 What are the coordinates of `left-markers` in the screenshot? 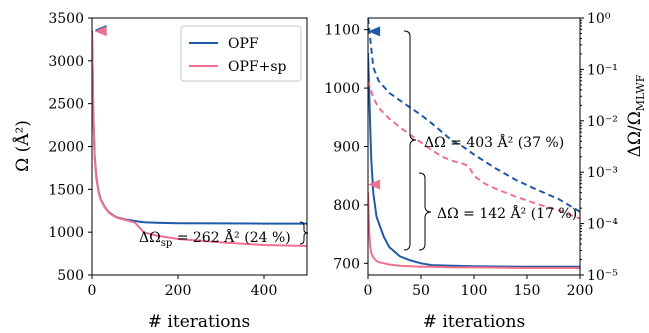 It's located at (100, 30).